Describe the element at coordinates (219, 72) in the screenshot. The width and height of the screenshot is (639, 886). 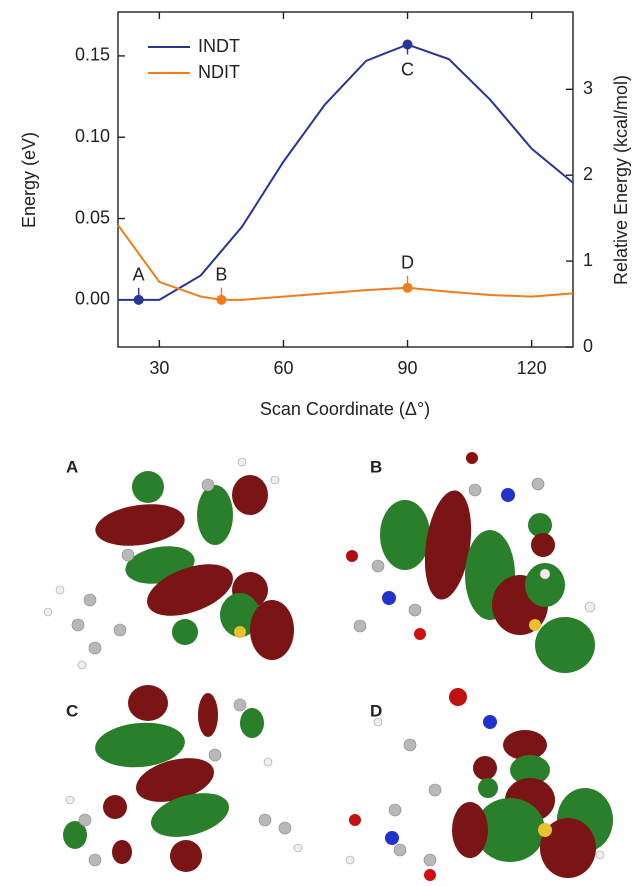
I see `legend-label: NDIT` at that location.